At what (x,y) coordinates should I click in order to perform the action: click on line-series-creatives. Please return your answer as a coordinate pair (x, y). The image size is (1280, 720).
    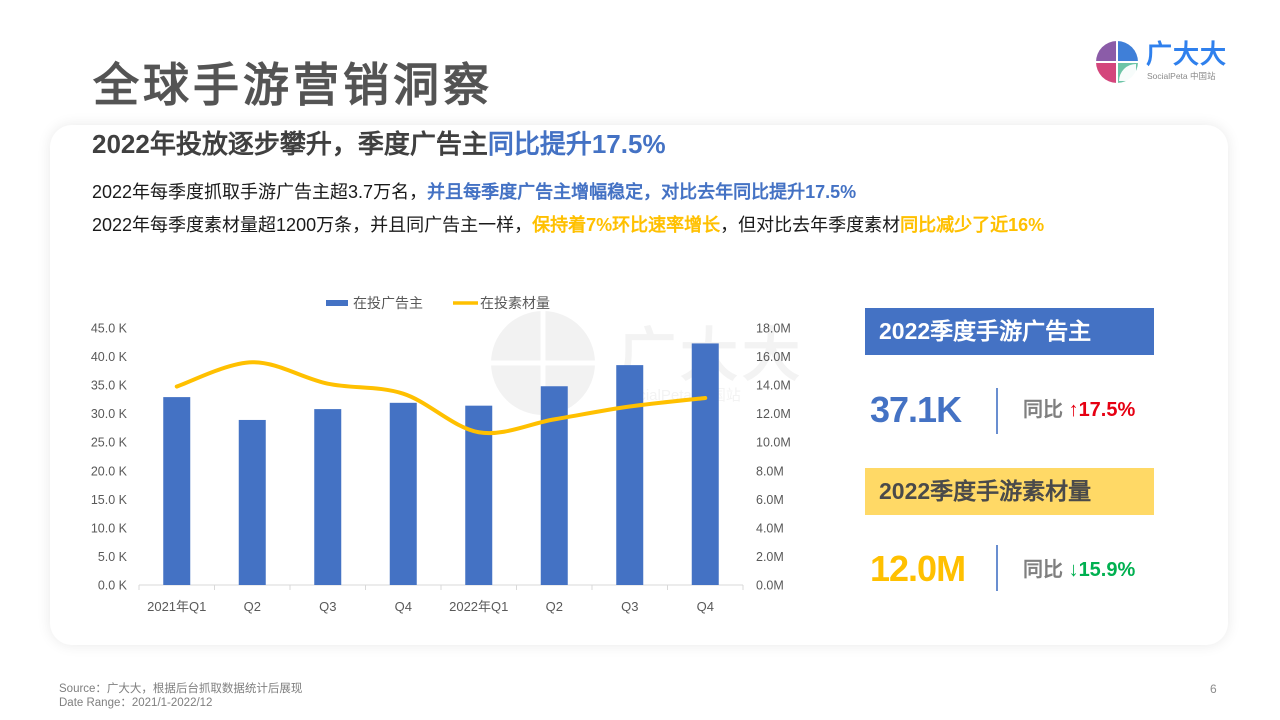
    Looking at the image, I should click on (441, 398).